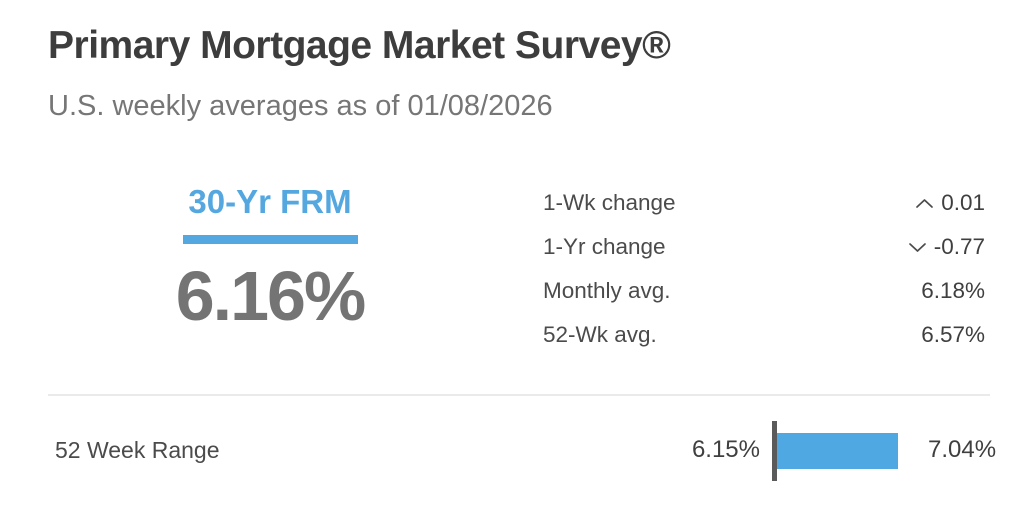  What do you see at coordinates (959, 246) in the screenshot?
I see `stat-value-text: -0.77` at bounding box center [959, 246].